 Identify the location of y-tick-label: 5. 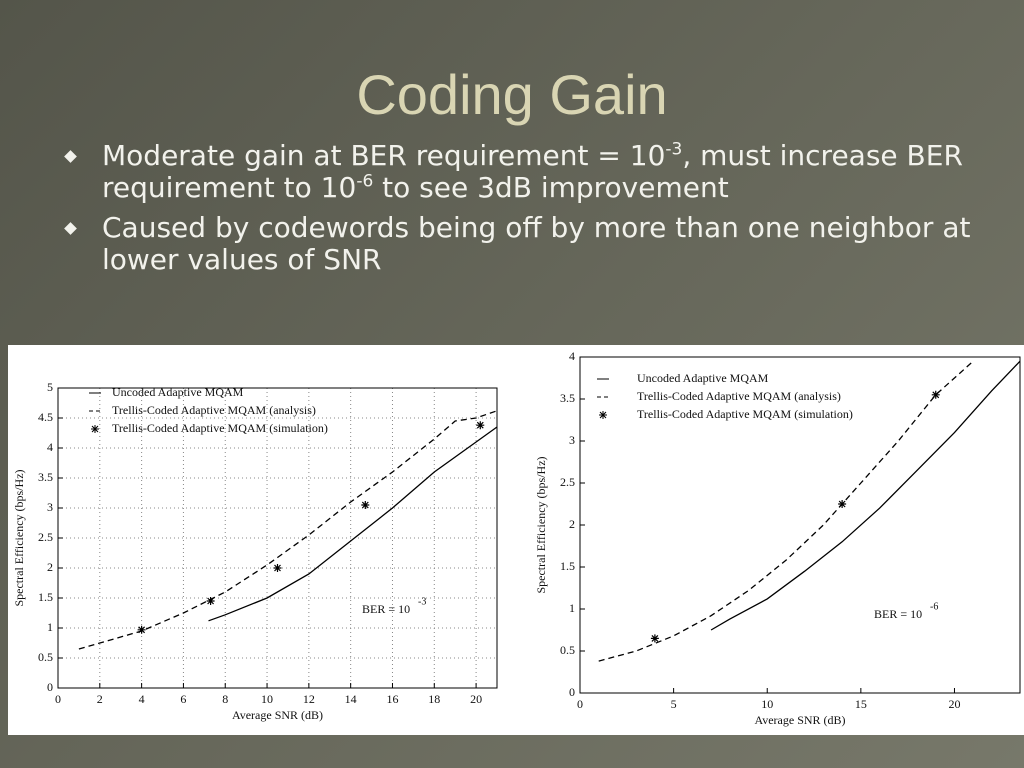
(50, 387).